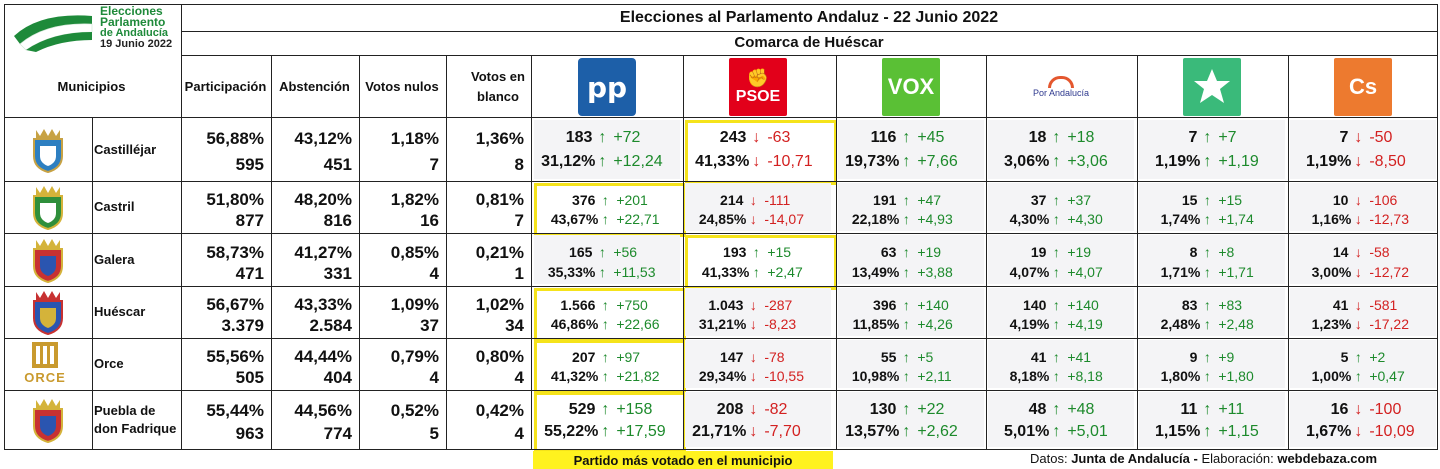  What do you see at coordinates (53, 33) in the screenshot?
I see `andalucia-flag-icon` at bounding box center [53, 33].